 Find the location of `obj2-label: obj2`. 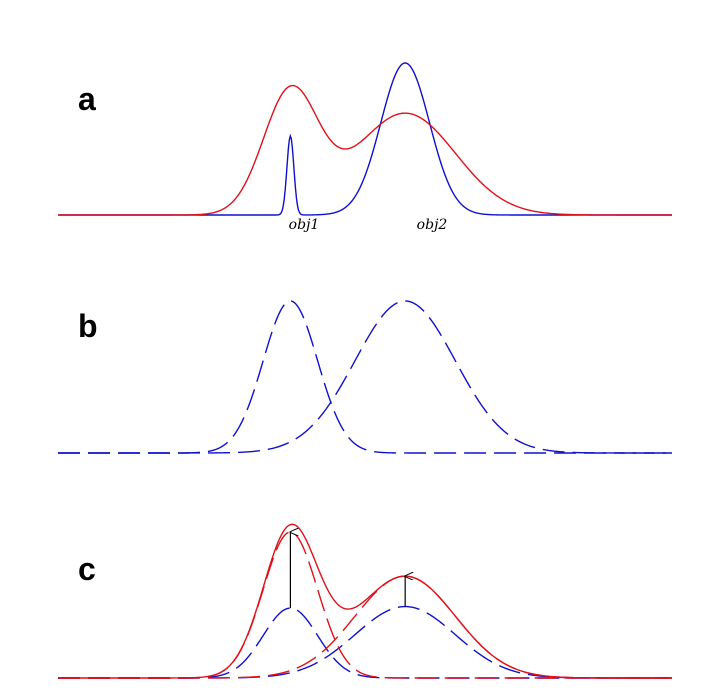

obj2-label: obj2 is located at coordinates (432, 225).